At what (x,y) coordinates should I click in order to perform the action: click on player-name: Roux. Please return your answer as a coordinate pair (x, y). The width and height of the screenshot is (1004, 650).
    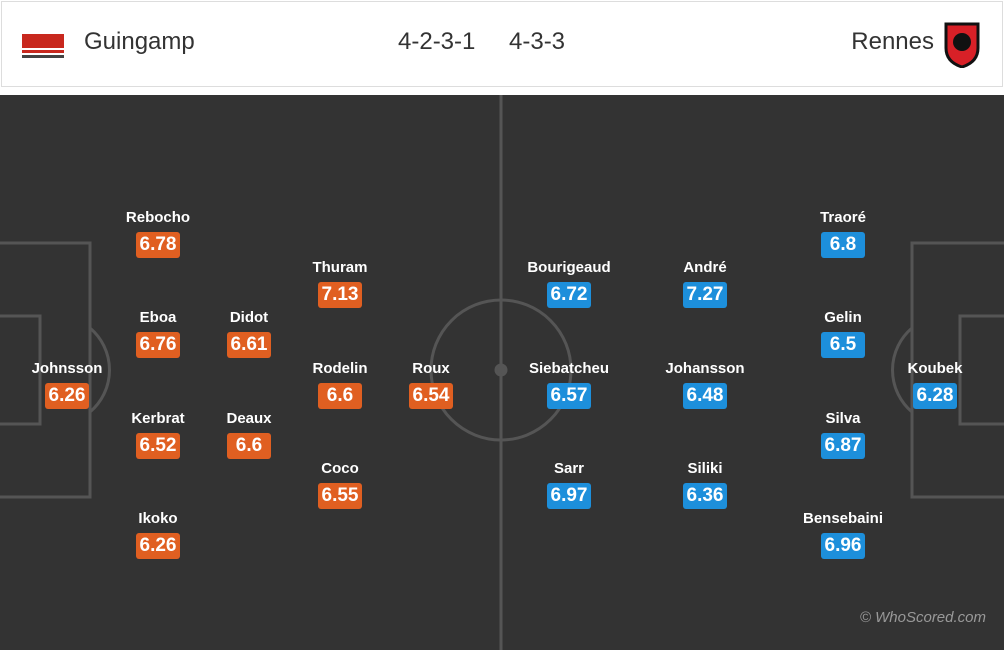
    Looking at the image, I should click on (431, 368).